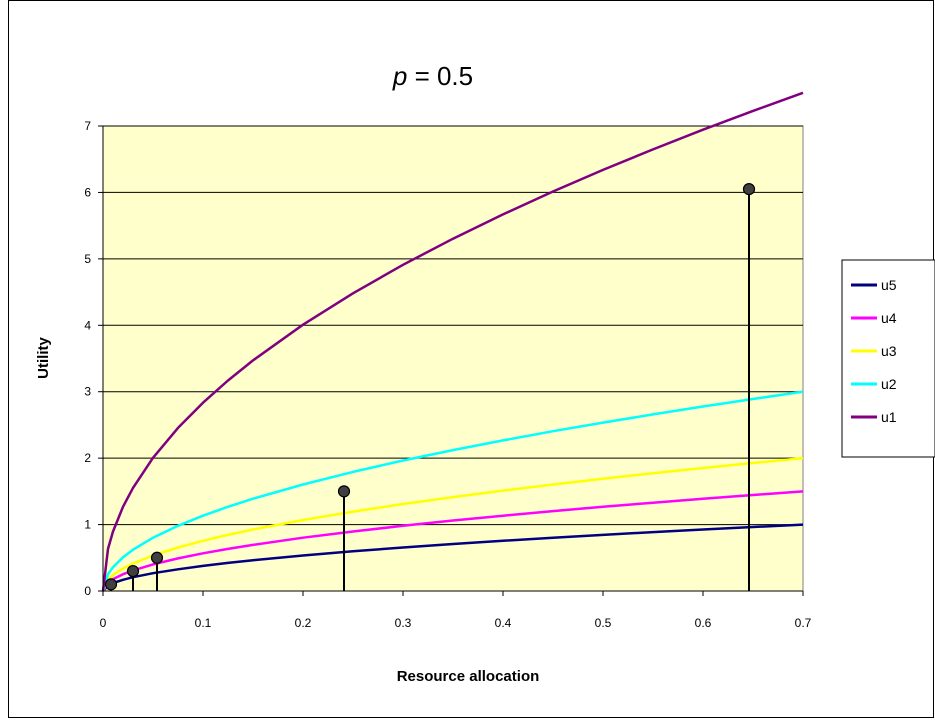 The image size is (935, 725). What do you see at coordinates (703, 623) in the screenshot?
I see `x-tick-label: 0.6` at bounding box center [703, 623].